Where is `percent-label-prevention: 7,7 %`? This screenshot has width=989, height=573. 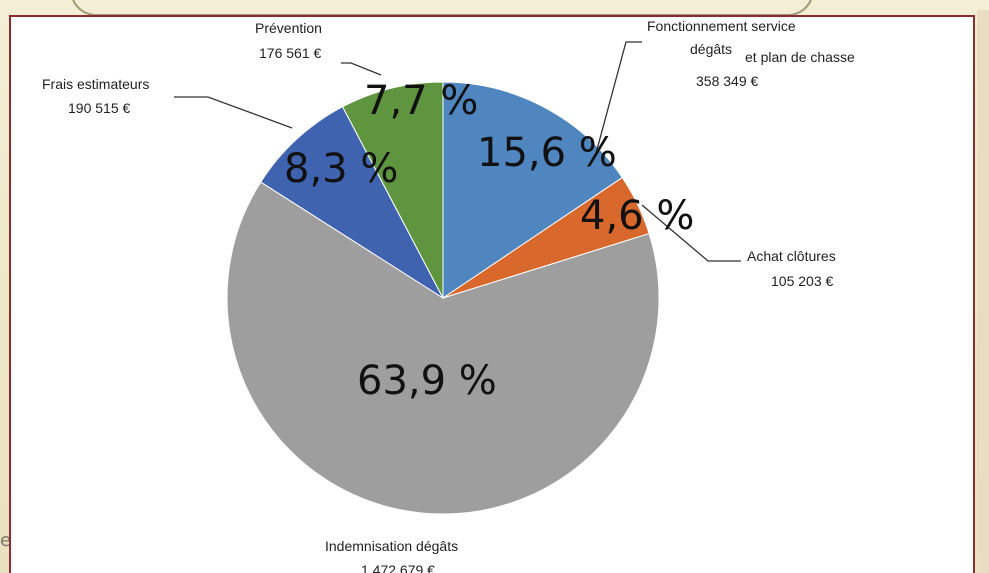 percent-label-prevention: 7,7 % is located at coordinates (421, 101).